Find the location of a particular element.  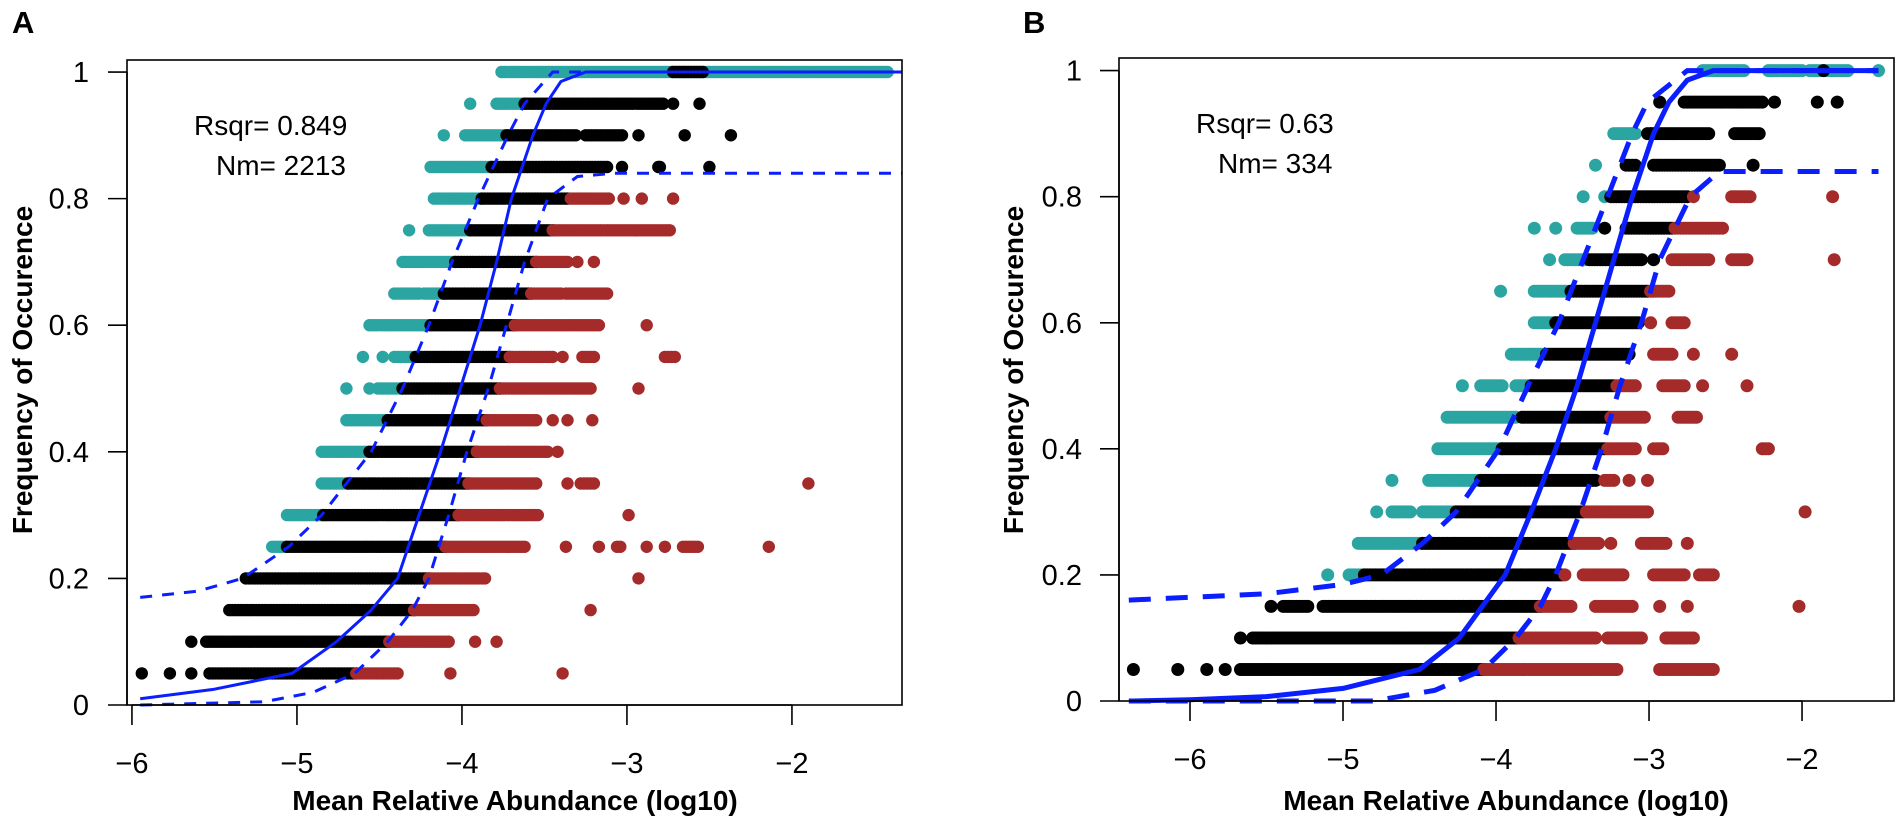

y-tick-label: 1 is located at coordinates (81, 73).